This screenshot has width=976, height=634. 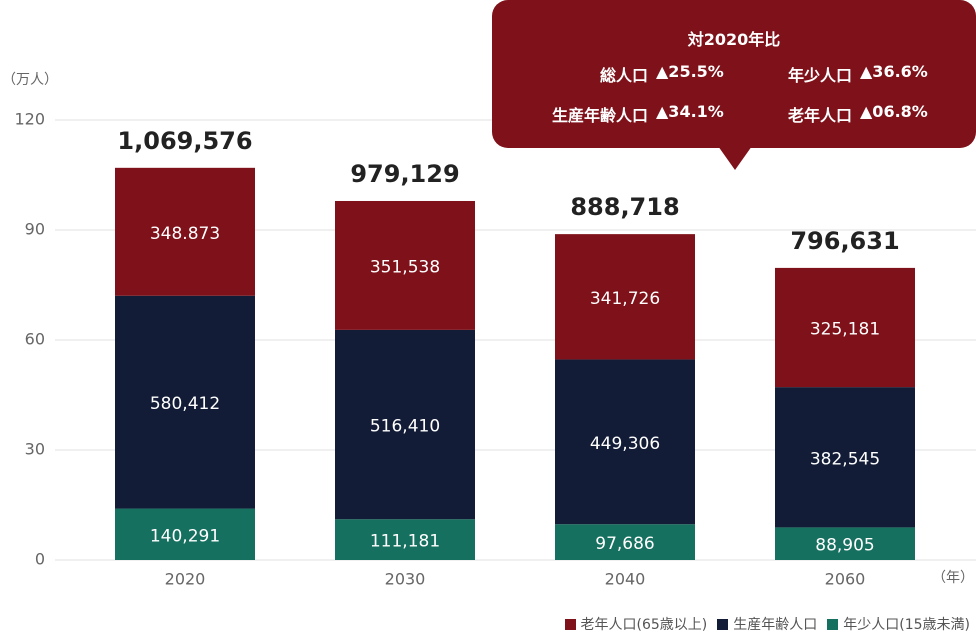 I want to click on y-tick-label: 60, so click(x=35, y=339).